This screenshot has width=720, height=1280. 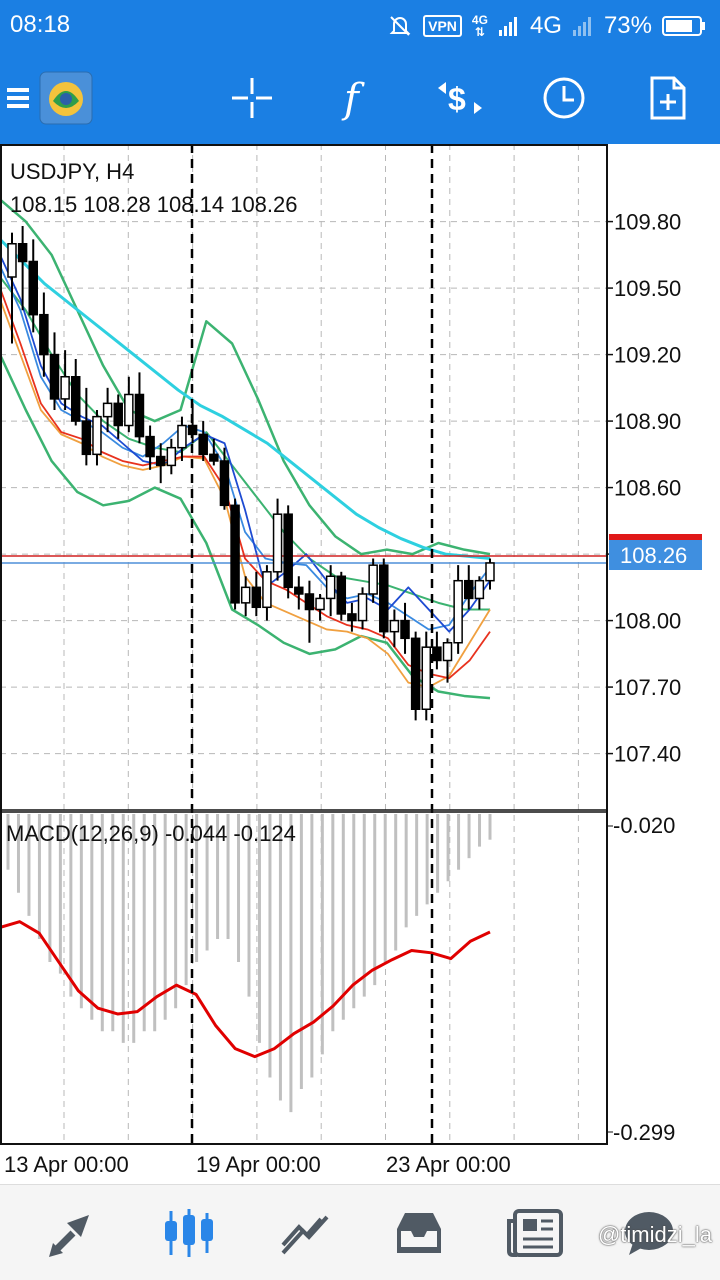 I want to click on toolbar: f $, so click(x=360, y=98).